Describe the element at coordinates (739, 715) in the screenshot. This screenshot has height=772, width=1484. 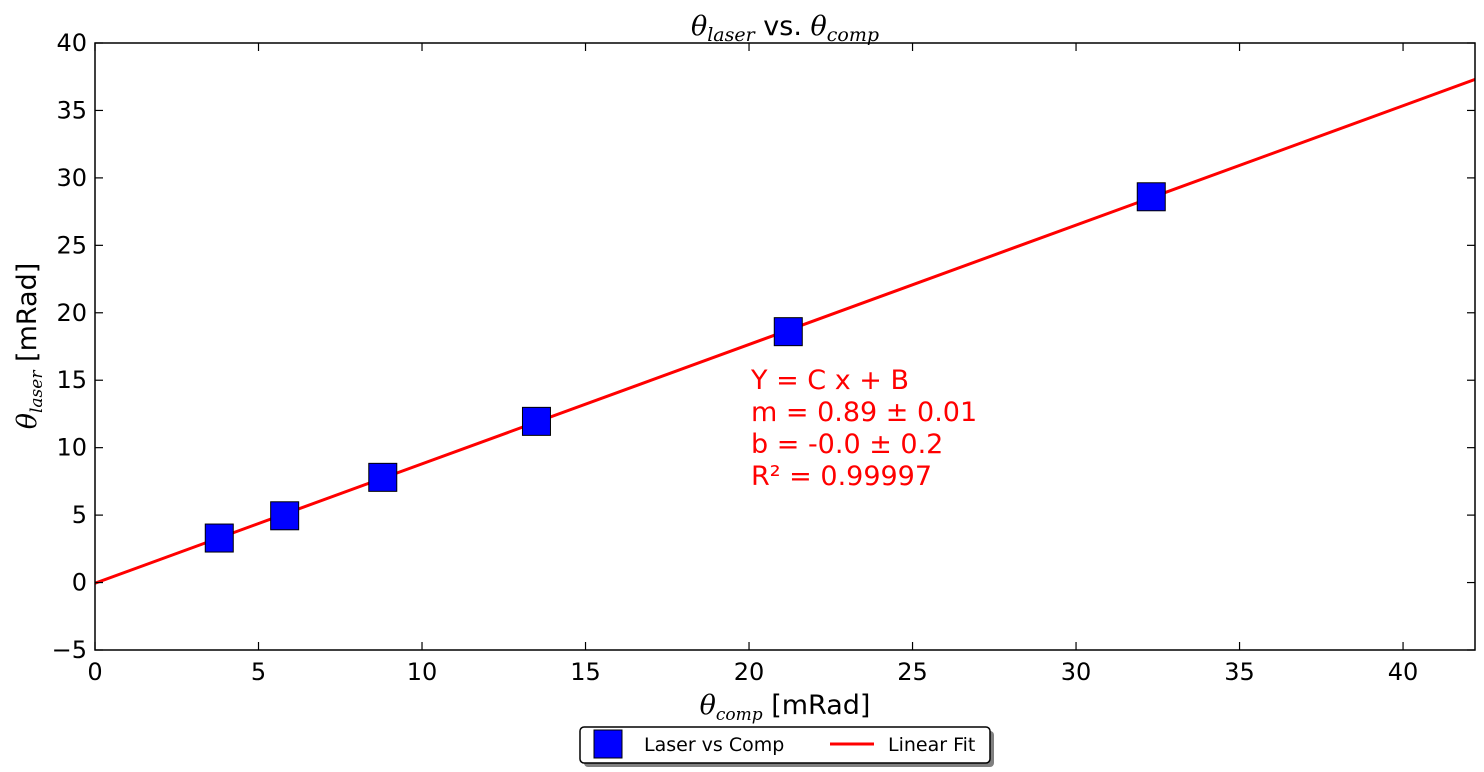
I see `xlabel-sub: comp` at that location.